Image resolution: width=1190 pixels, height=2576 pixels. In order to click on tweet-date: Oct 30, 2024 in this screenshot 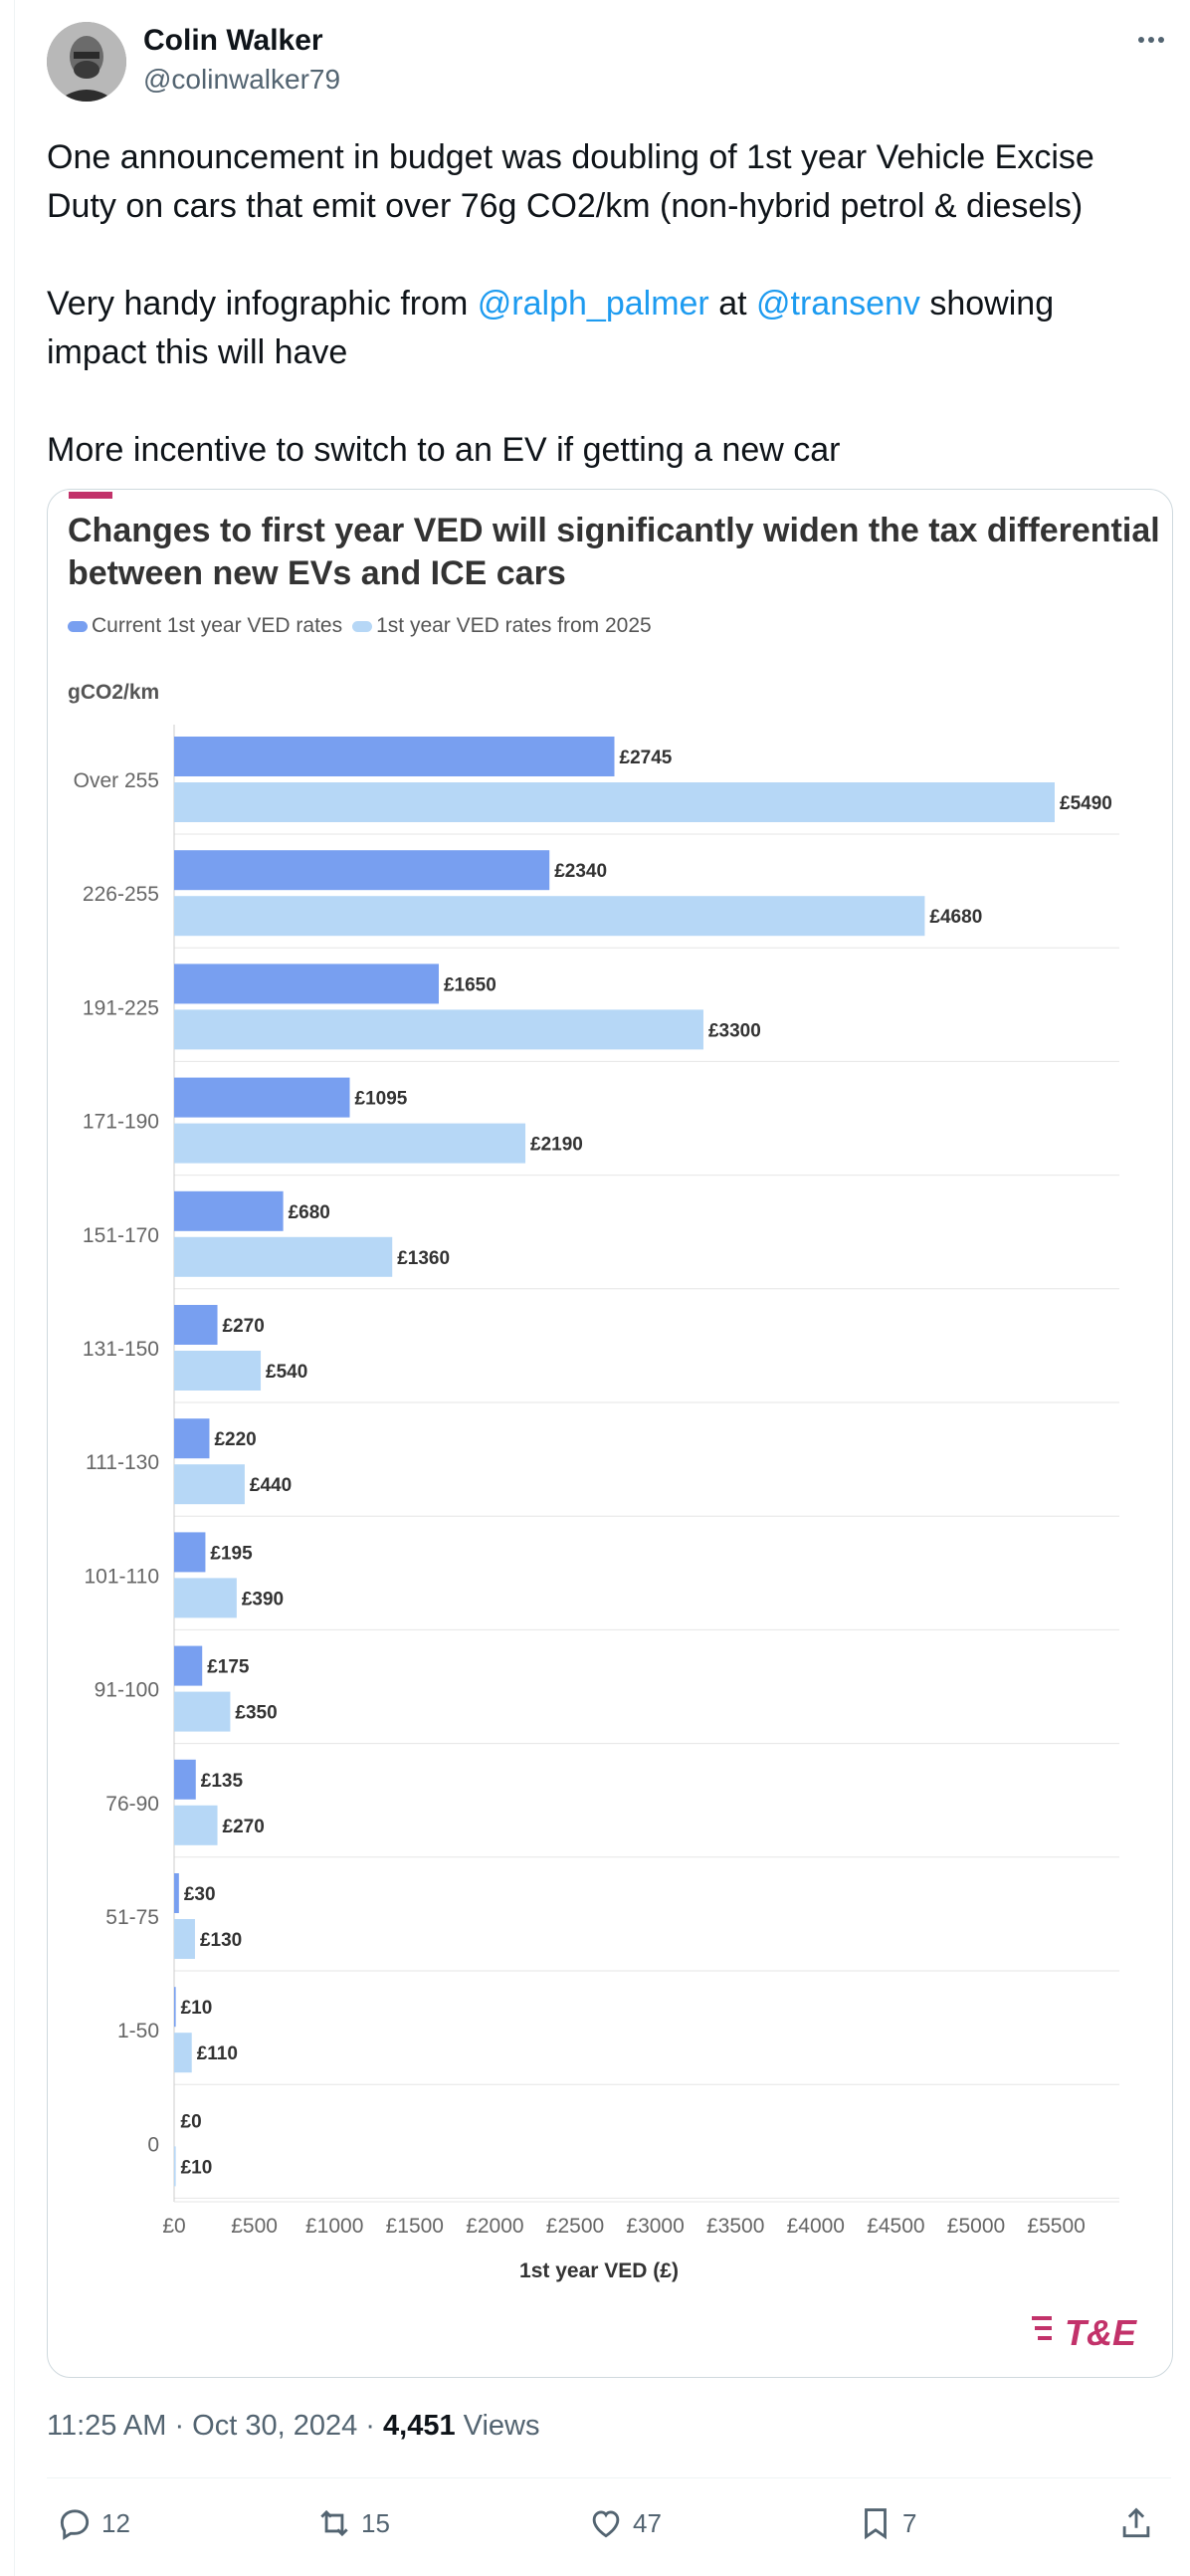, I will do `click(275, 2426)`.